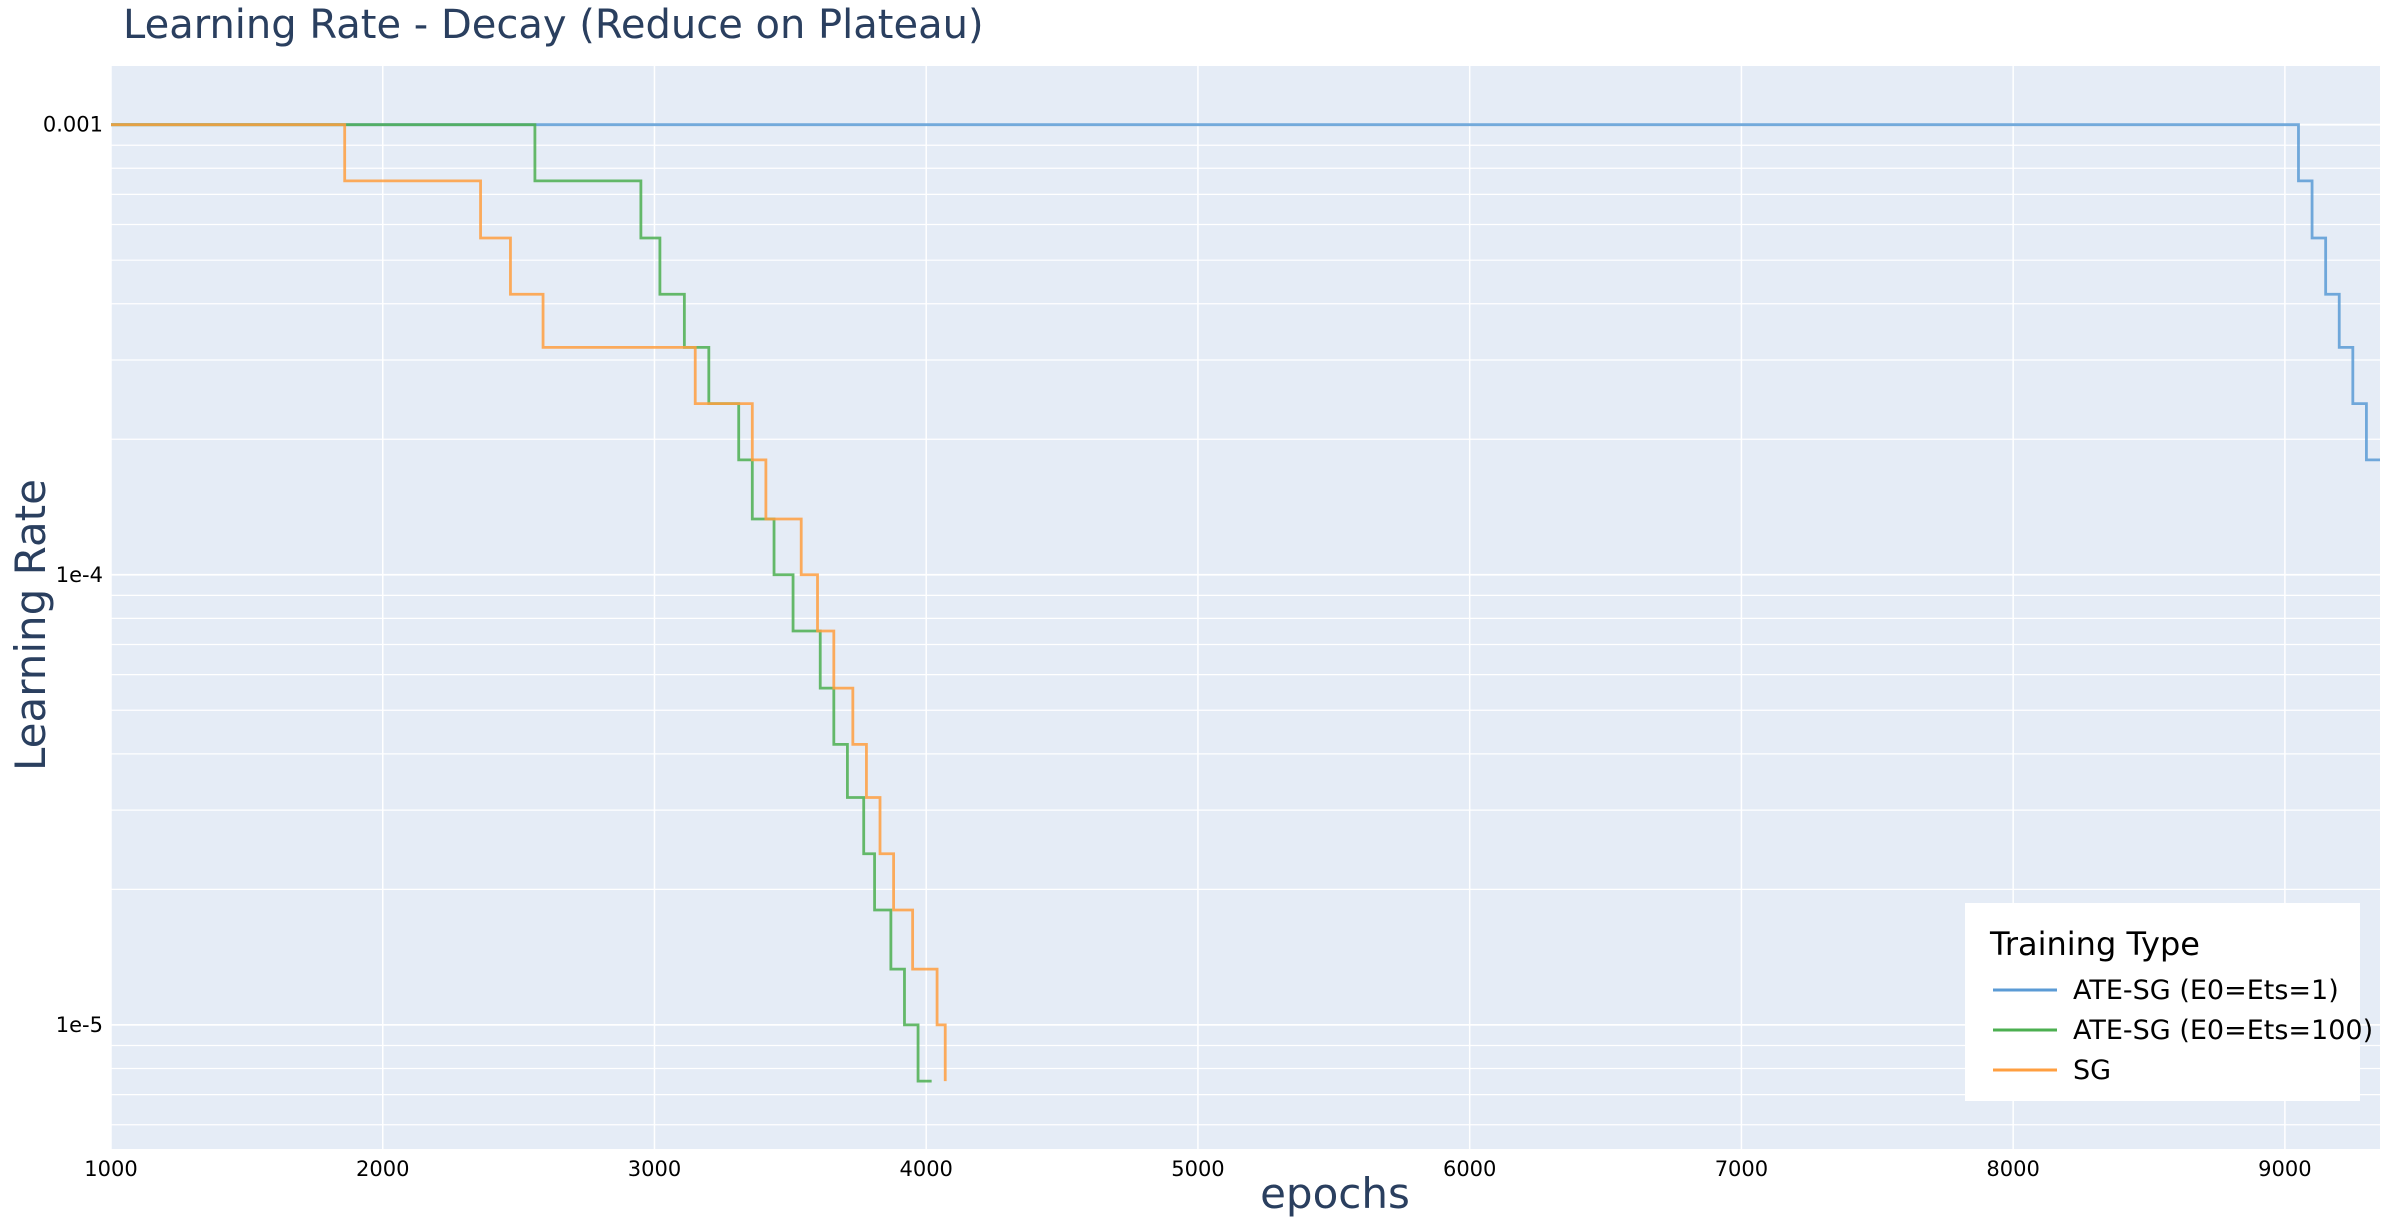 Image resolution: width=2387 pixels, height=1223 pixels. Describe the element at coordinates (1335, 1193) in the screenshot. I see `x-axis-title: epochs` at that location.